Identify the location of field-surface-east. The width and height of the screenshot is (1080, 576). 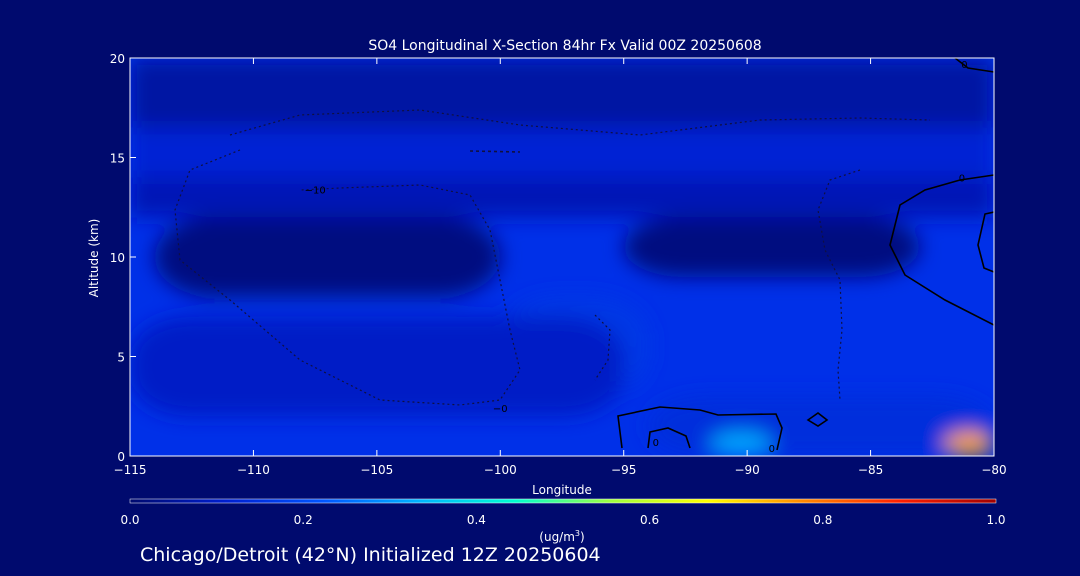
(821, 426).